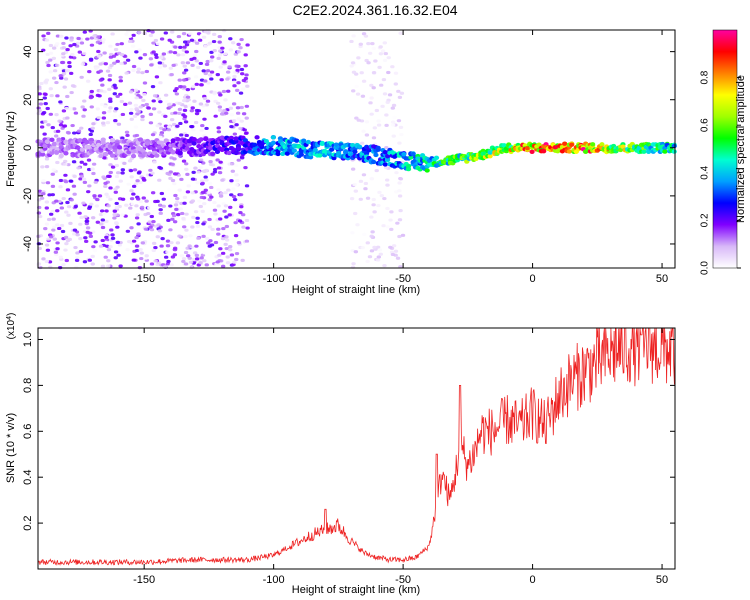  Describe the element at coordinates (403, 279) in the screenshot. I see `spectrogram-xtick-label: -50` at that location.